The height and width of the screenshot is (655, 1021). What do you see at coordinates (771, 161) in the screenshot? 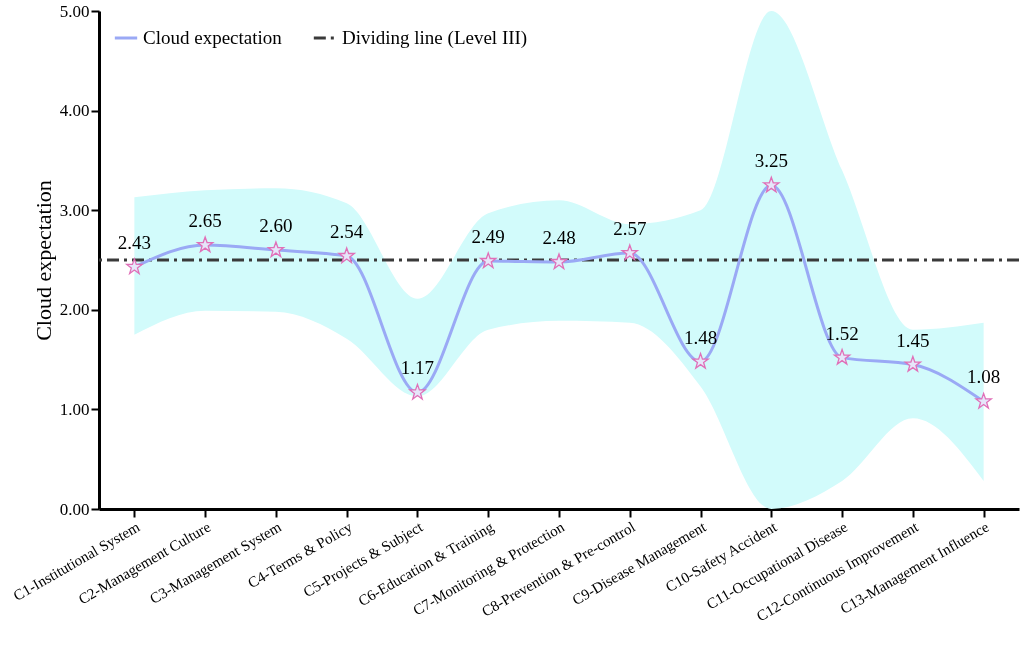
I see `data-label: 3.25` at bounding box center [771, 161].